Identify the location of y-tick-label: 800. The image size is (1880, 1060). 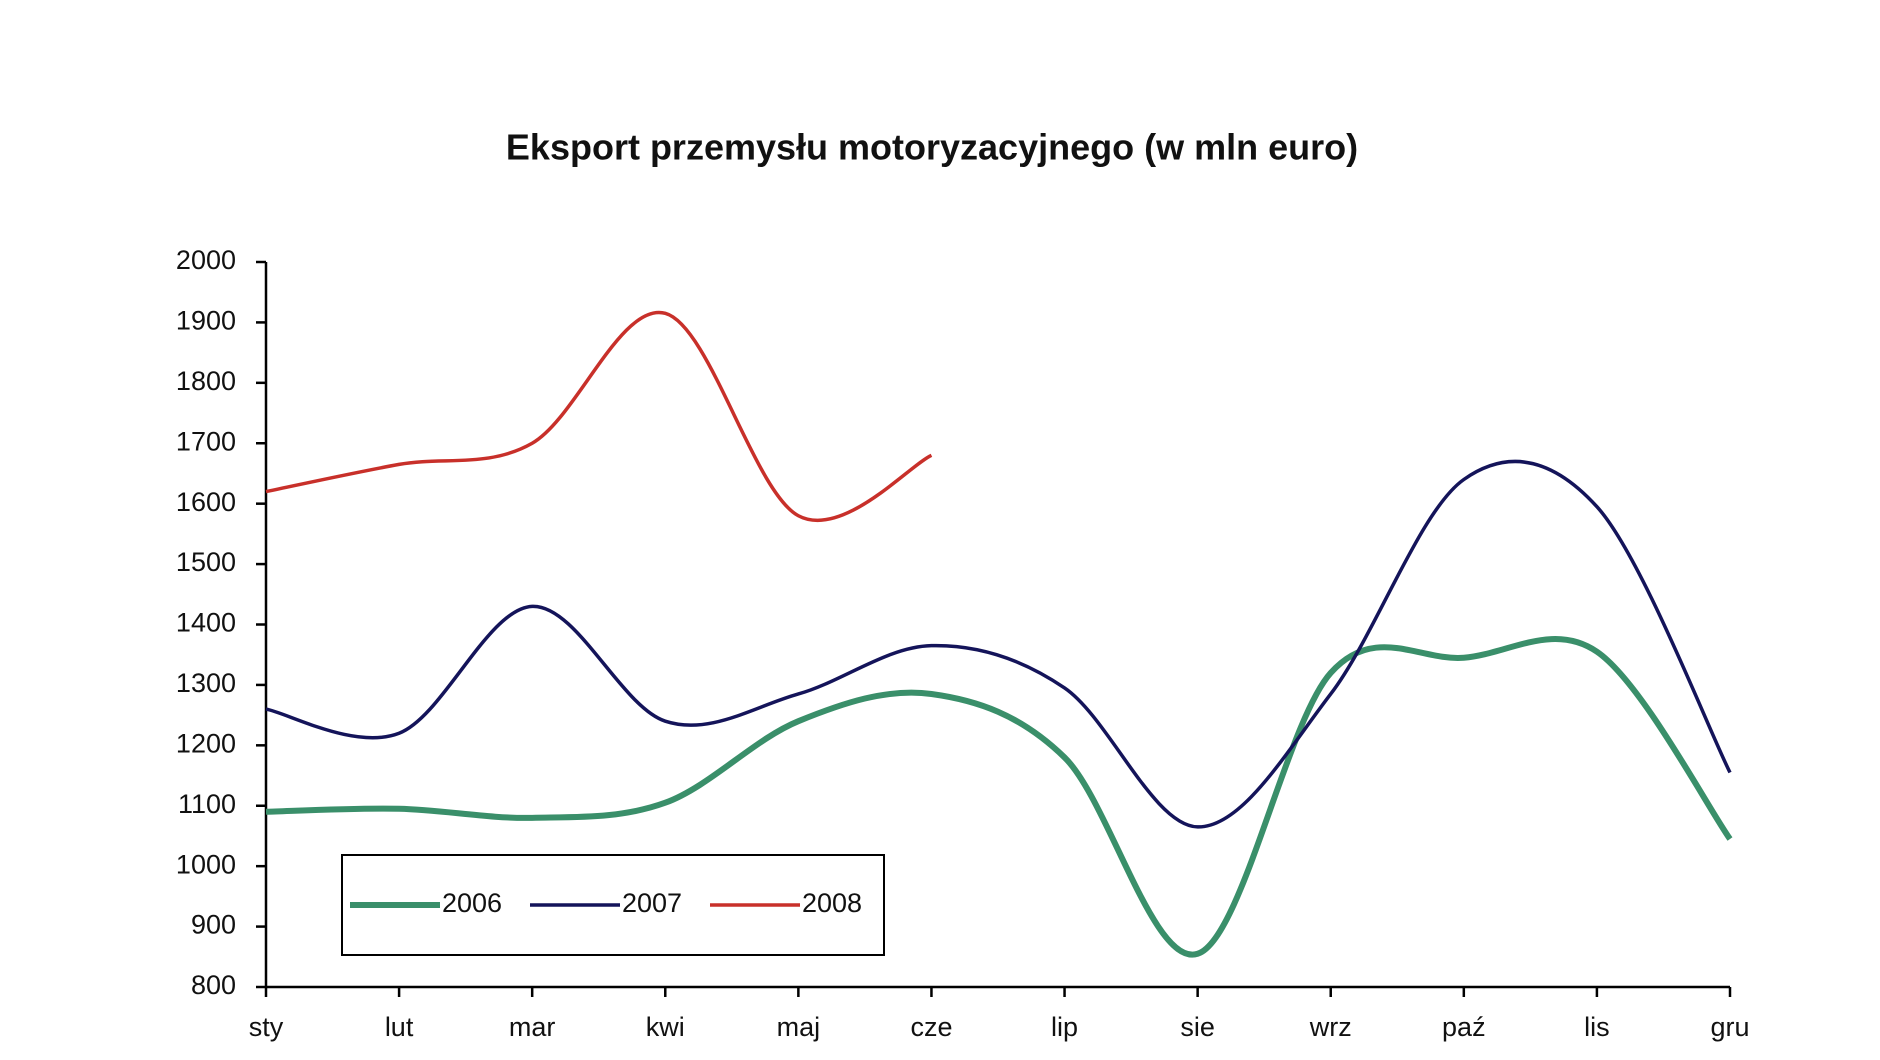
(213, 985).